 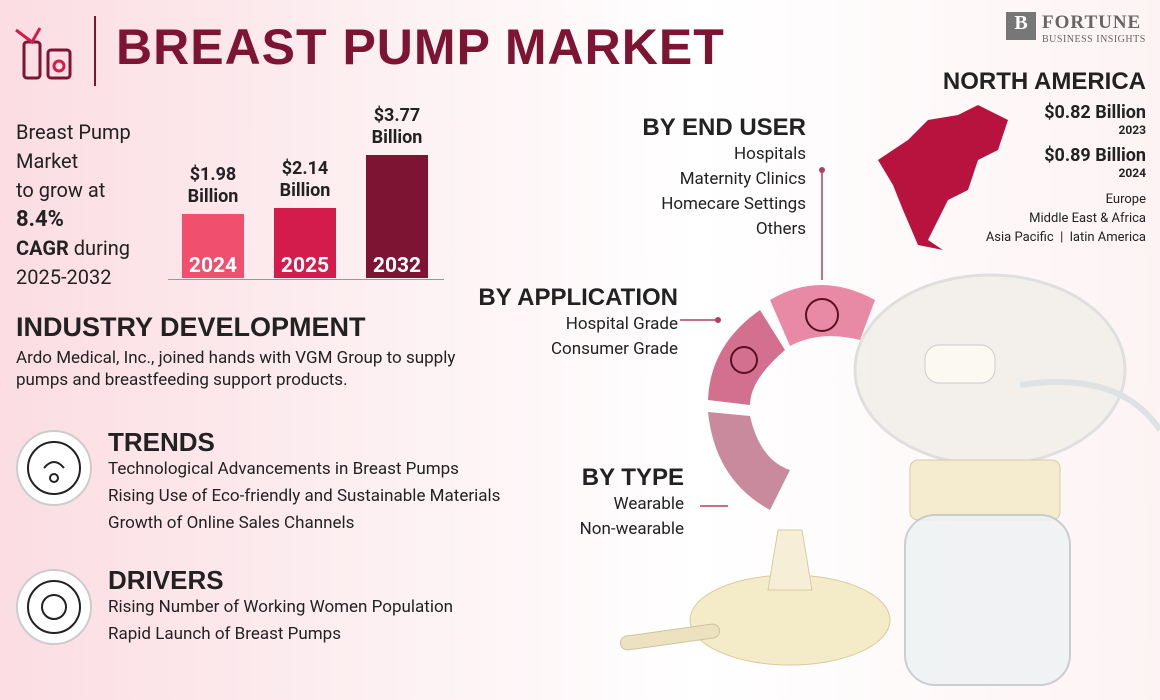 I want to click on list-item: Consumer Grade, so click(x=614, y=349).